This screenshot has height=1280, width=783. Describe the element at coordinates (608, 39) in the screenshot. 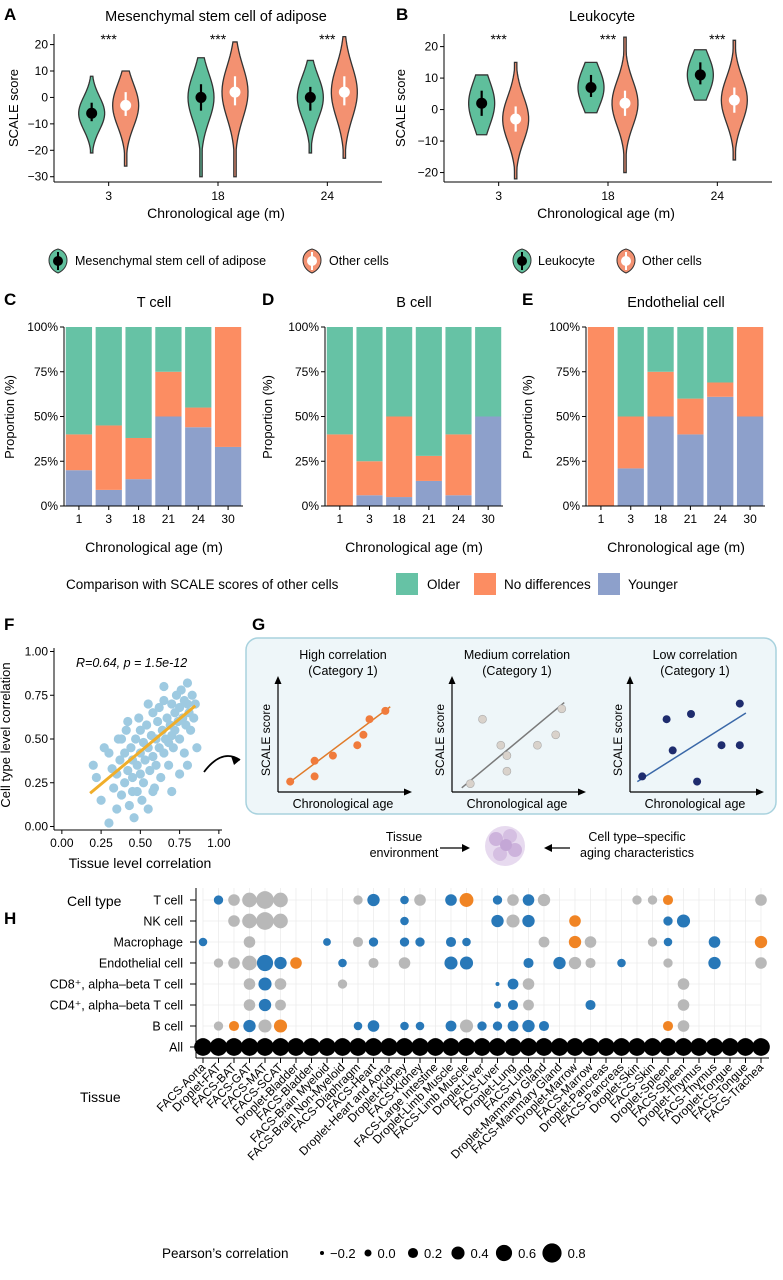

I see `significance-stars: ***` at that location.